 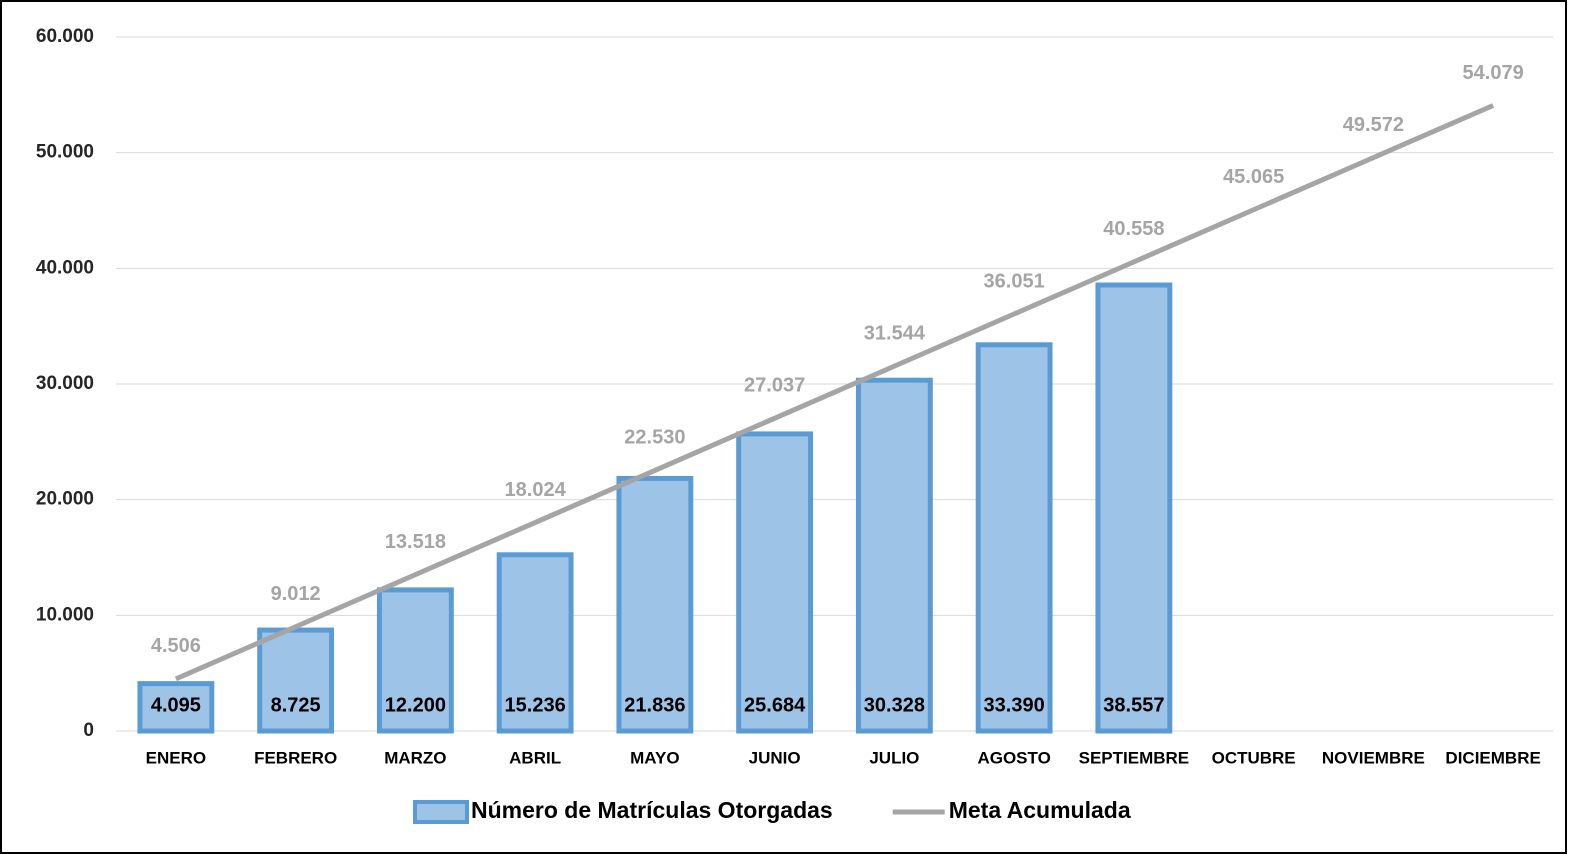 What do you see at coordinates (536, 490) in the screenshot?
I see `line-value-label: 18.024` at bounding box center [536, 490].